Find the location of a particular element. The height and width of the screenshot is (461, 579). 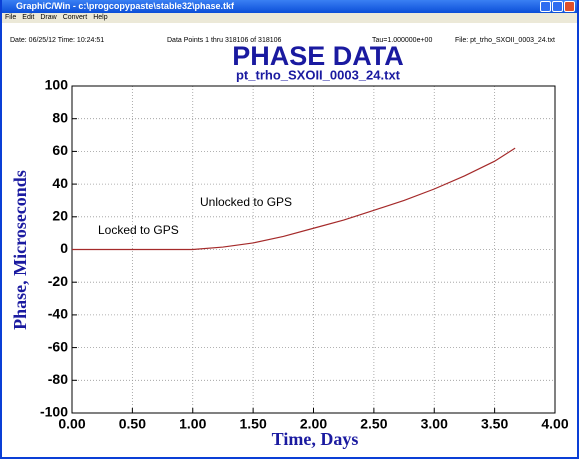

header-date: Date: 06/25/12 Time: 10:24:51 is located at coordinates (57, 40).